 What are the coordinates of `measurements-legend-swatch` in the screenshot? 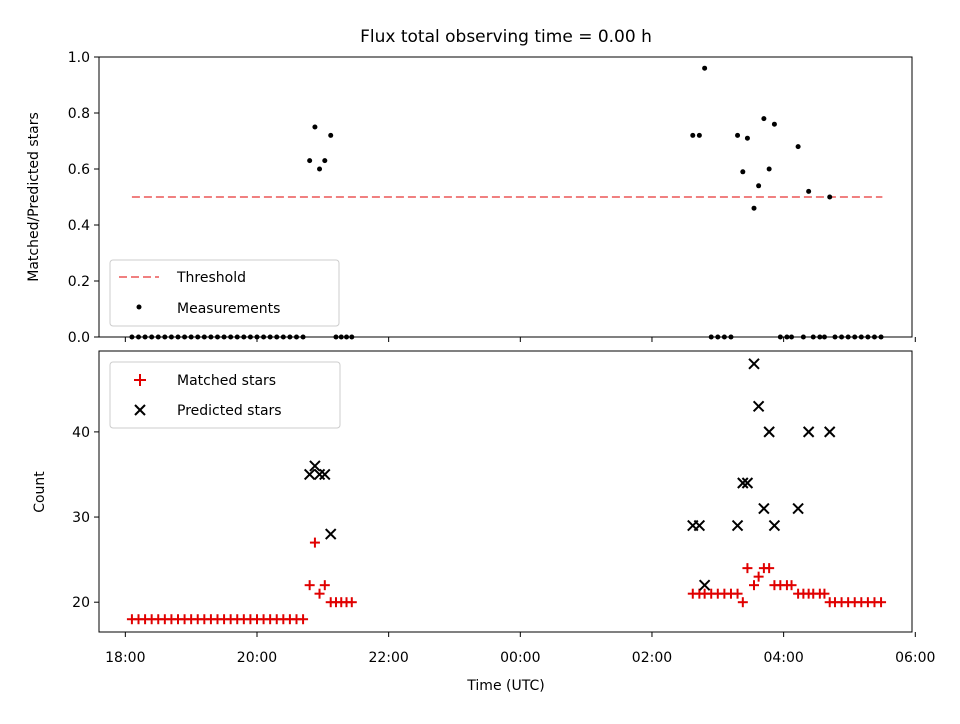 It's located at (139, 307).